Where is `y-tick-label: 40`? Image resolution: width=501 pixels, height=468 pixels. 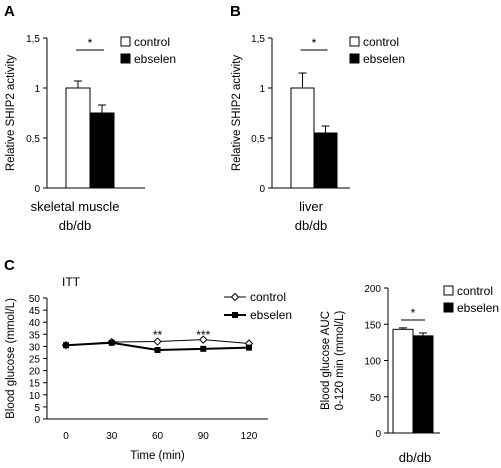
y-tick-label: 40 is located at coordinates (35, 323).